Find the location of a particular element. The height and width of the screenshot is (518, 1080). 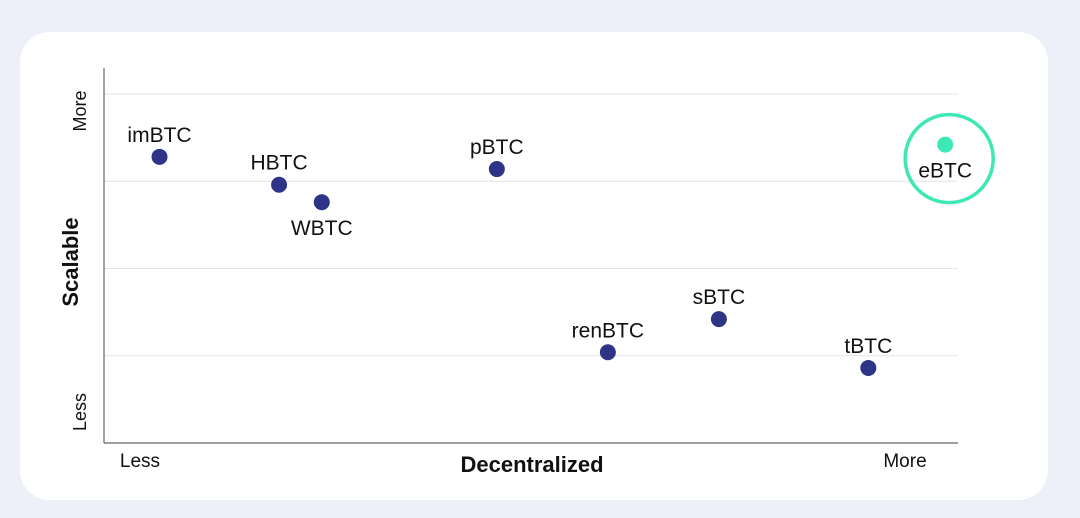

x-axis-label: Decentralized is located at coordinates (531, 464).